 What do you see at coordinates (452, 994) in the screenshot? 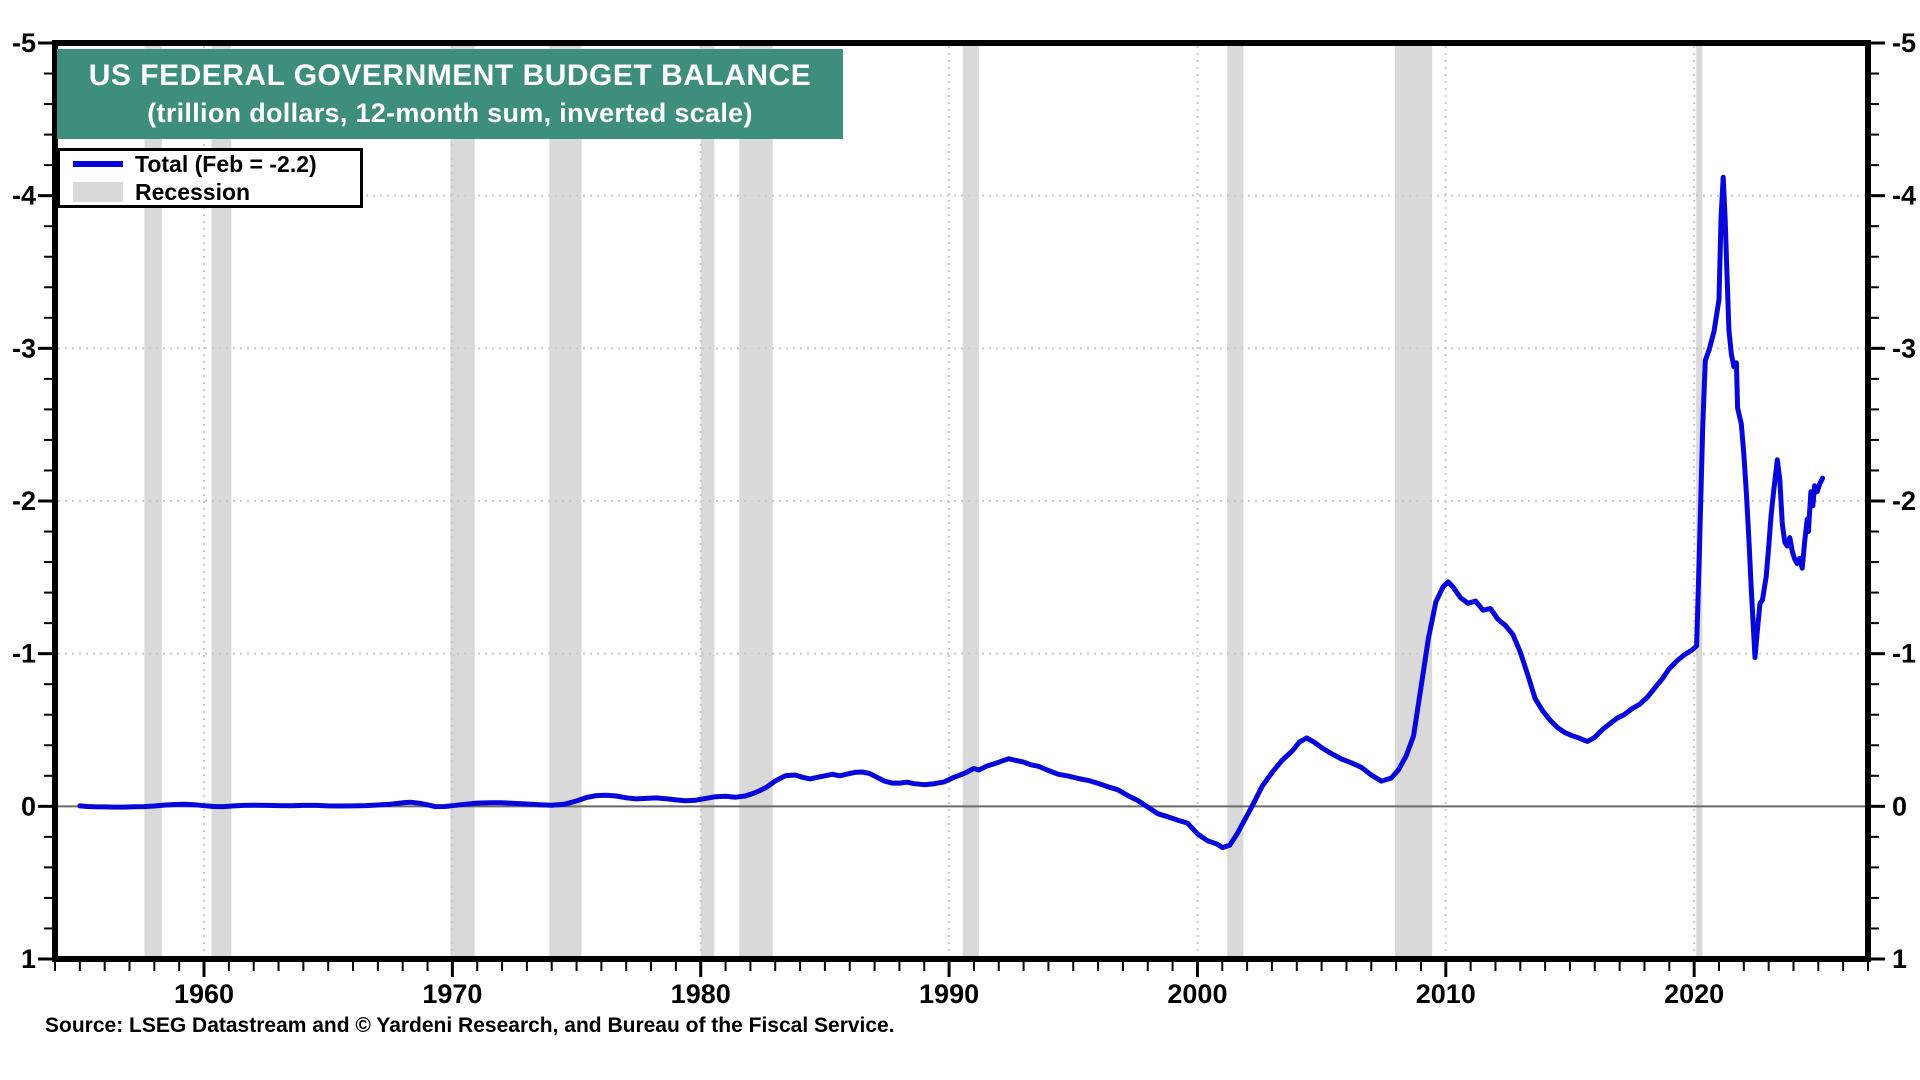
I see `x-axis-label: 1970` at bounding box center [452, 994].